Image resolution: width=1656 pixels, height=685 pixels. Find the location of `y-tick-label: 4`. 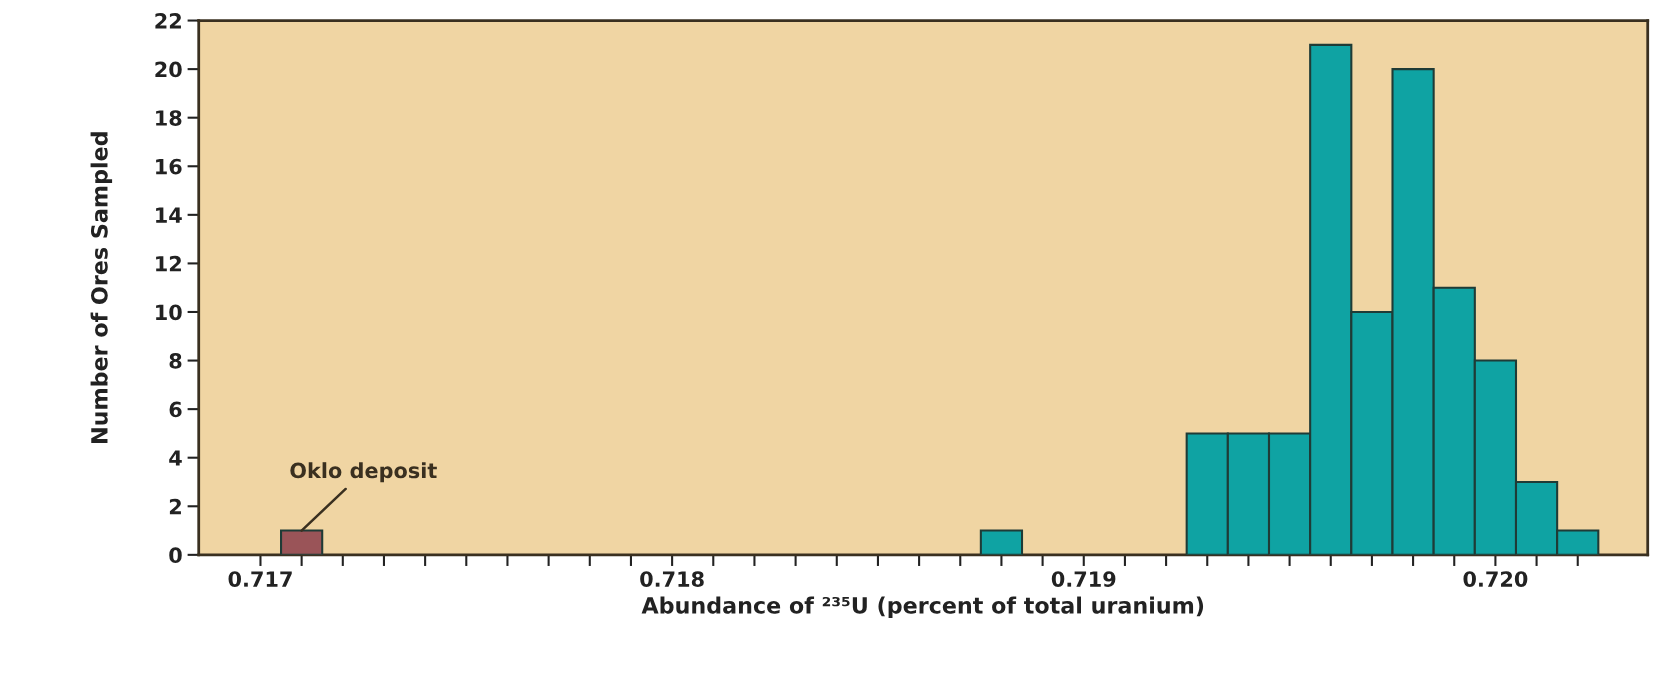

y-tick-label: 4 is located at coordinates (175, 458).